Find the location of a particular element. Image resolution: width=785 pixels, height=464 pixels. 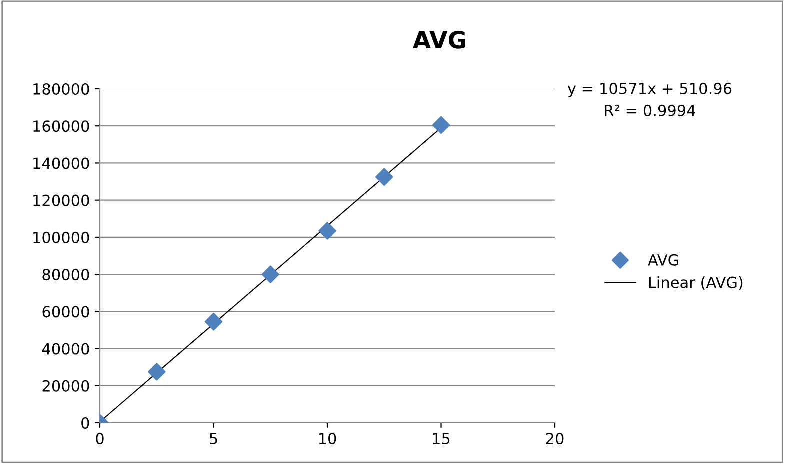

y-tick-label: 120000 is located at coordinates (62, 200).